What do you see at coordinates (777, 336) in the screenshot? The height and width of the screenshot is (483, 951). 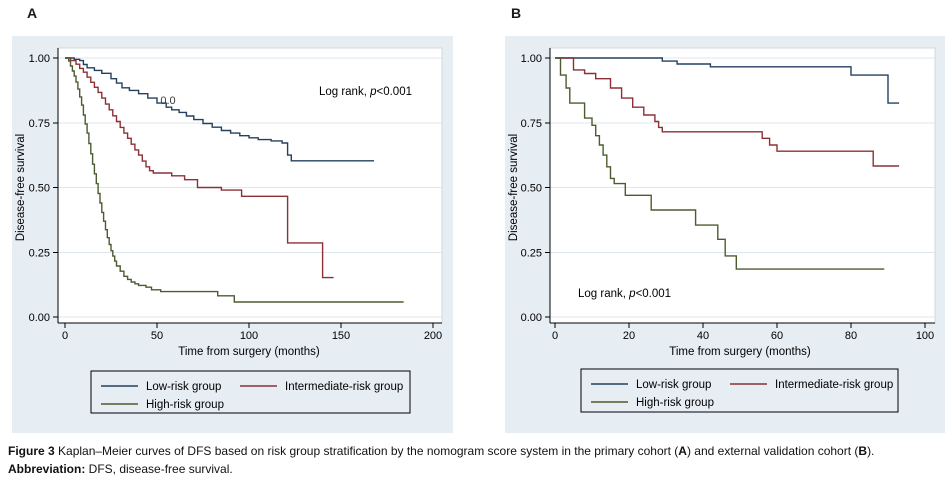 I see `x-tick-label: 60` at bounding box center [777, 336].